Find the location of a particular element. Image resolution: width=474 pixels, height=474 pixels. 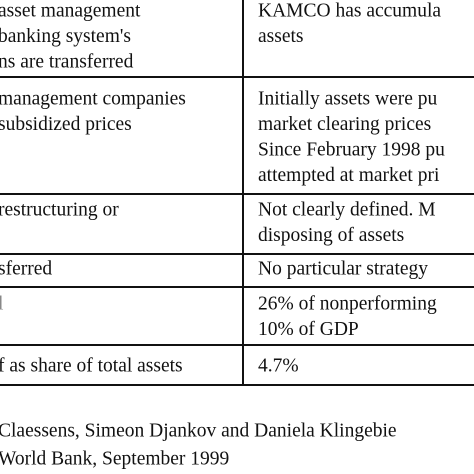

cell-text: No particular strategy is located at coordinates (343, 268).